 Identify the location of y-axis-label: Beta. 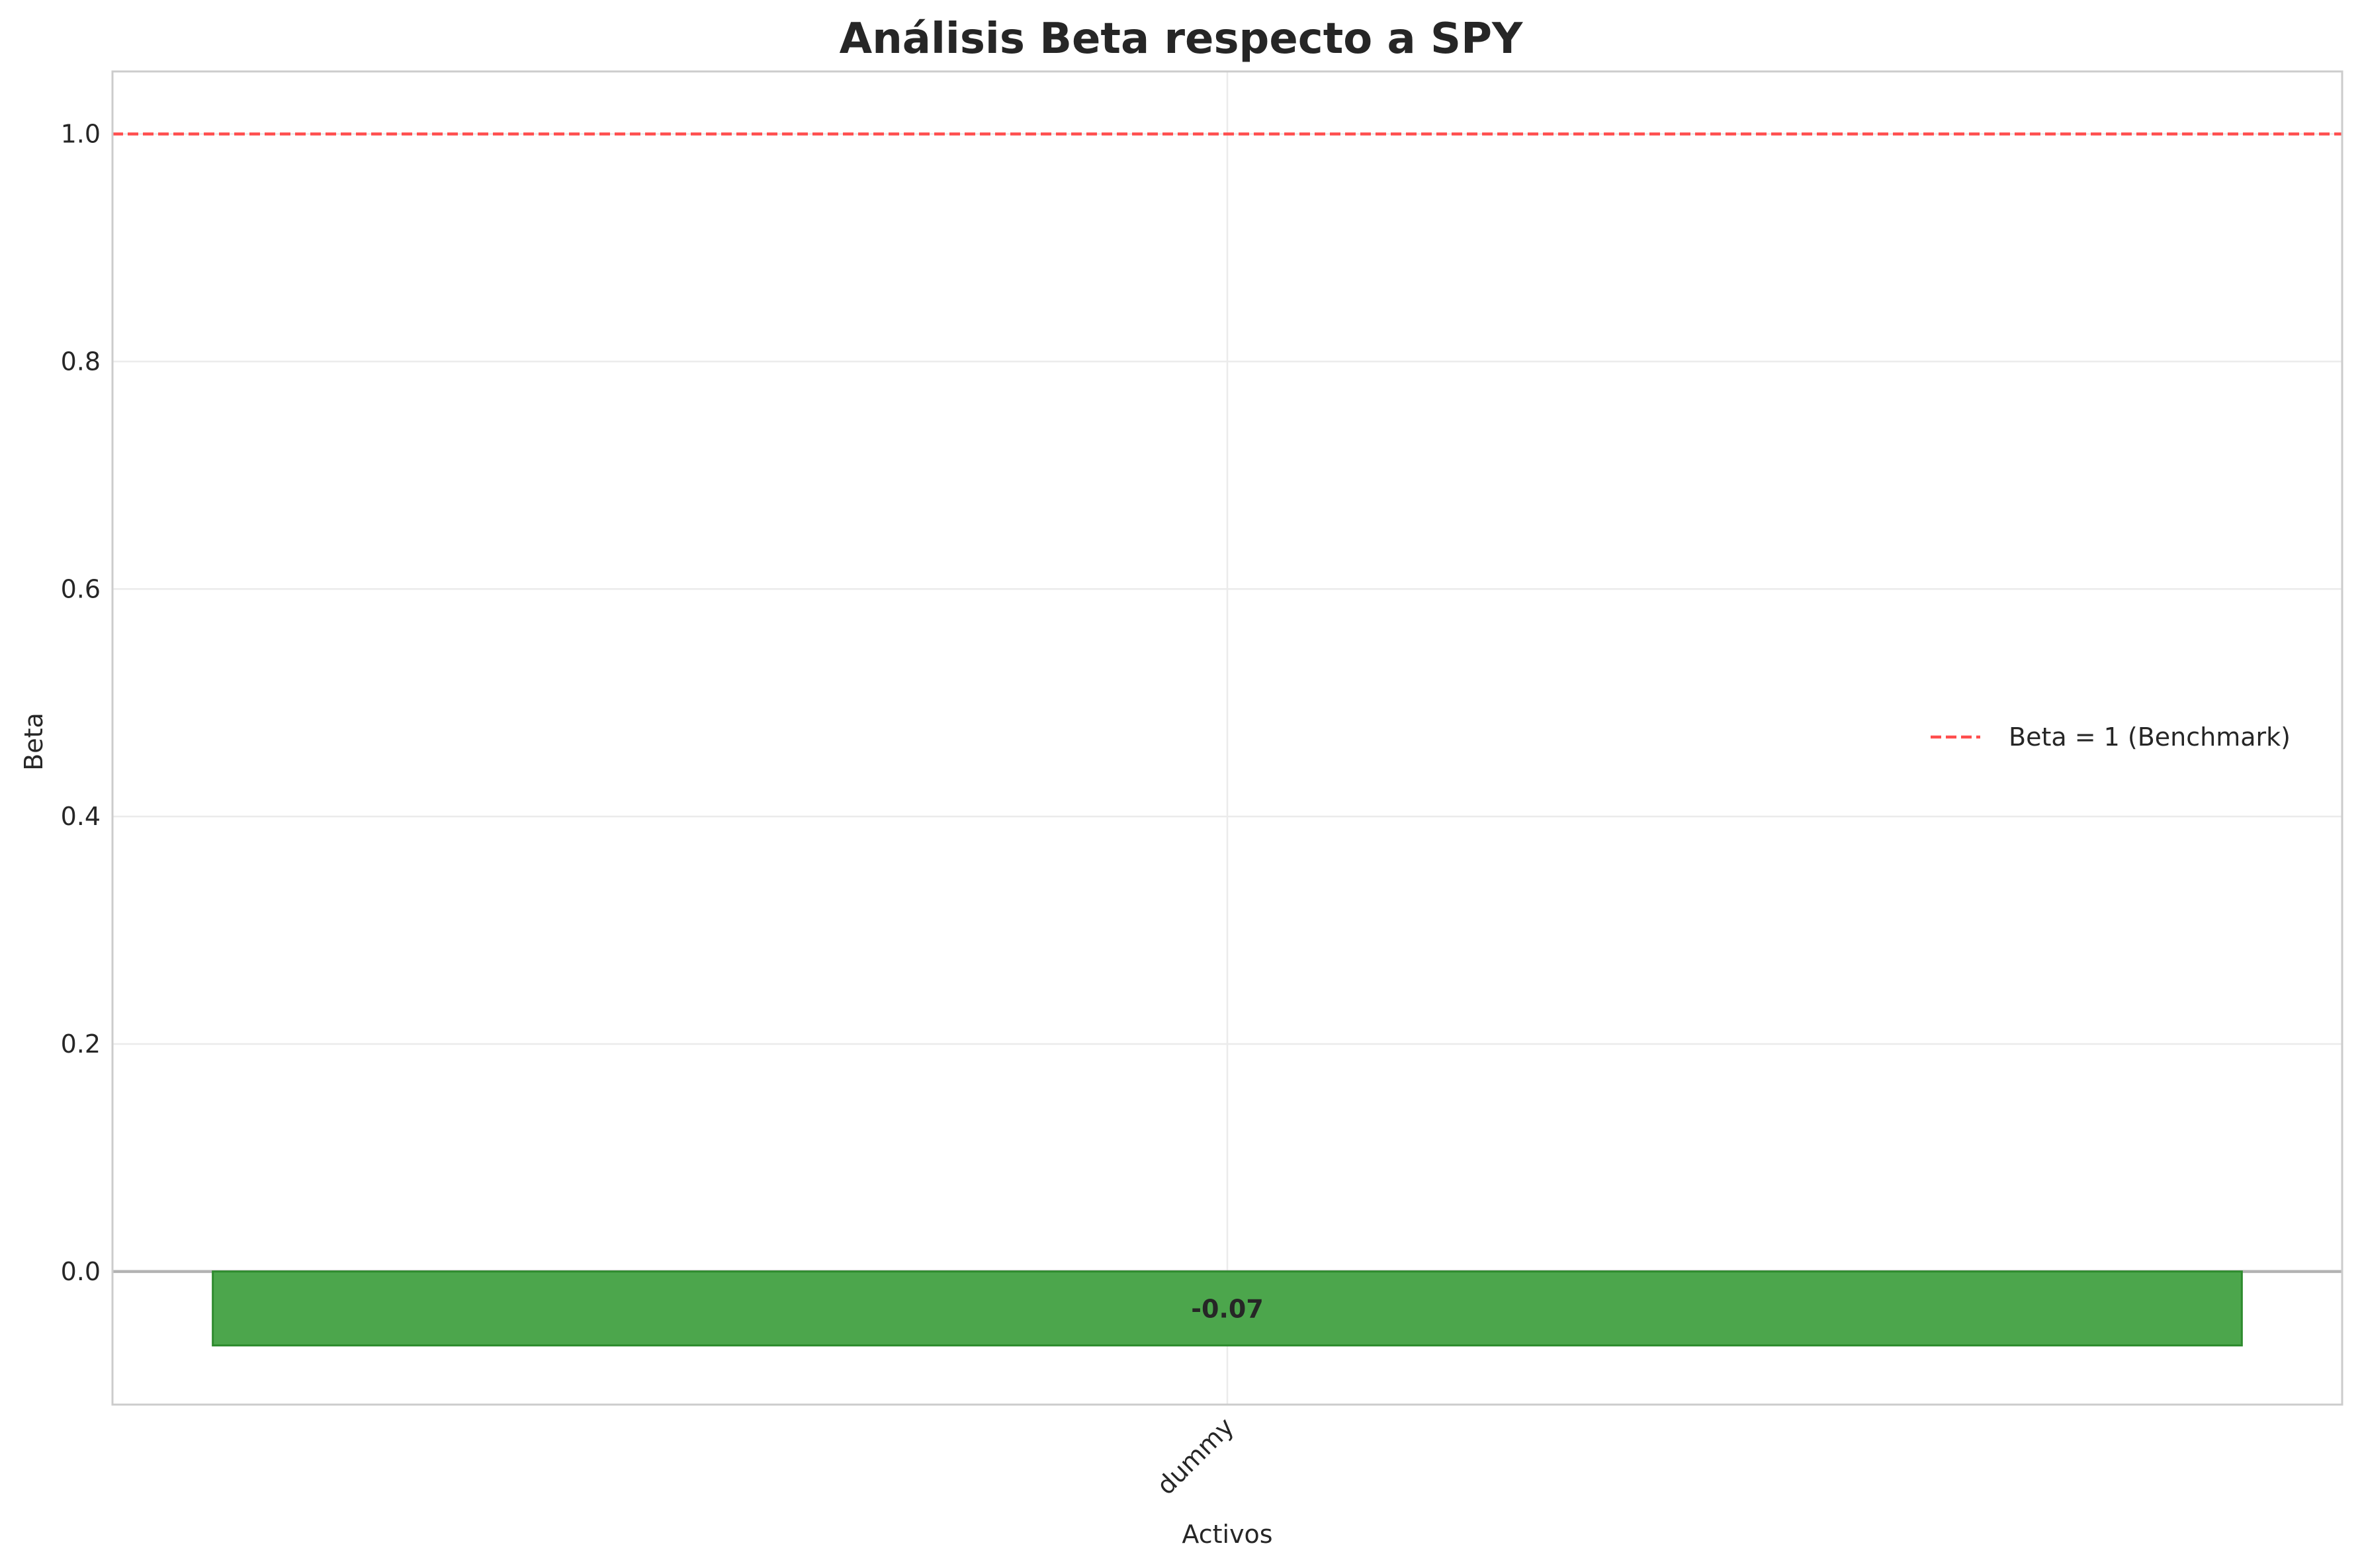
(33, 742).